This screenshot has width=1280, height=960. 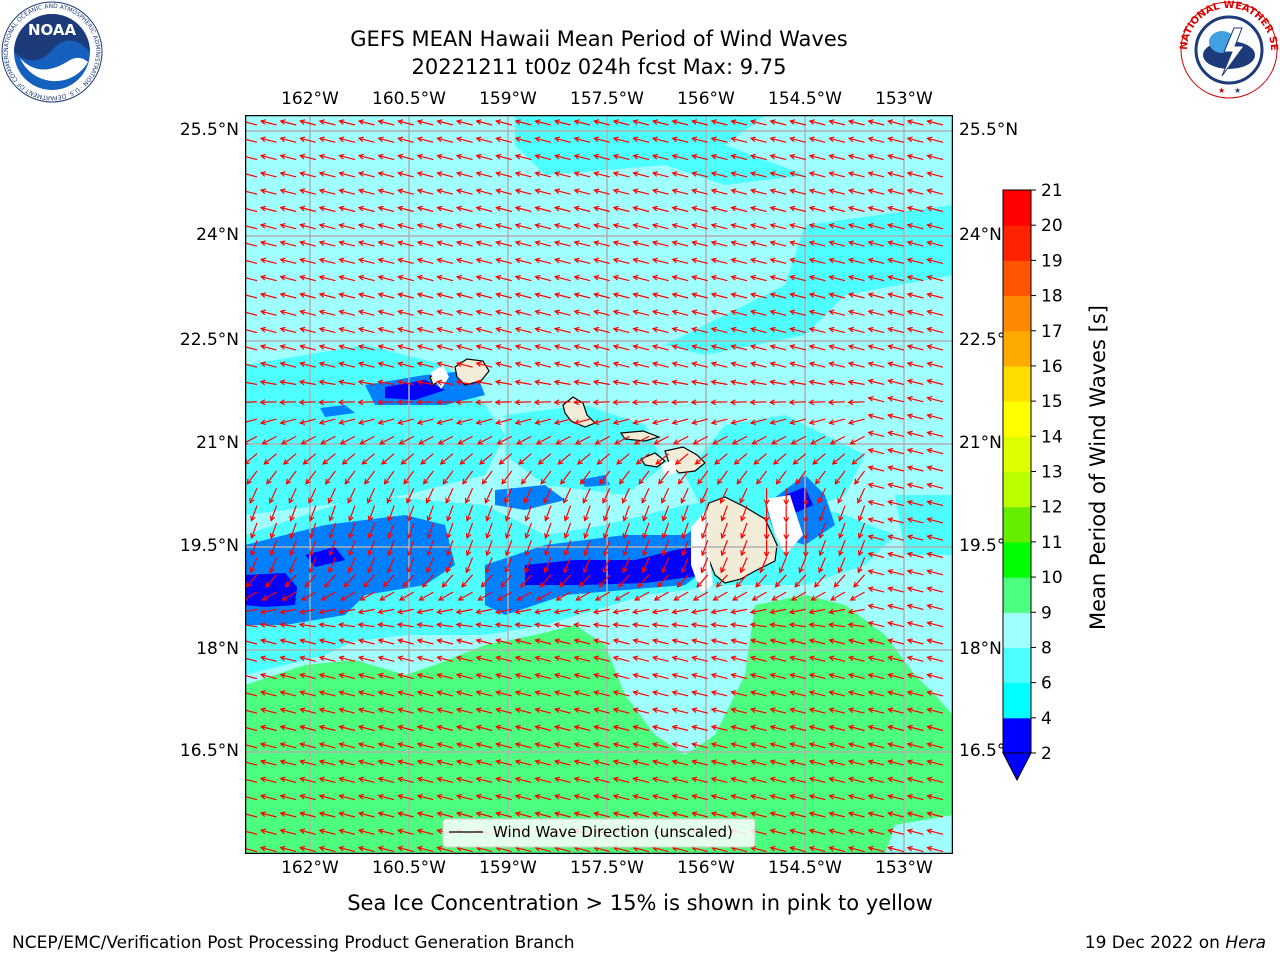 I want to click on lon-label-bottom: 154.5°W, so click(x=805, y=868).